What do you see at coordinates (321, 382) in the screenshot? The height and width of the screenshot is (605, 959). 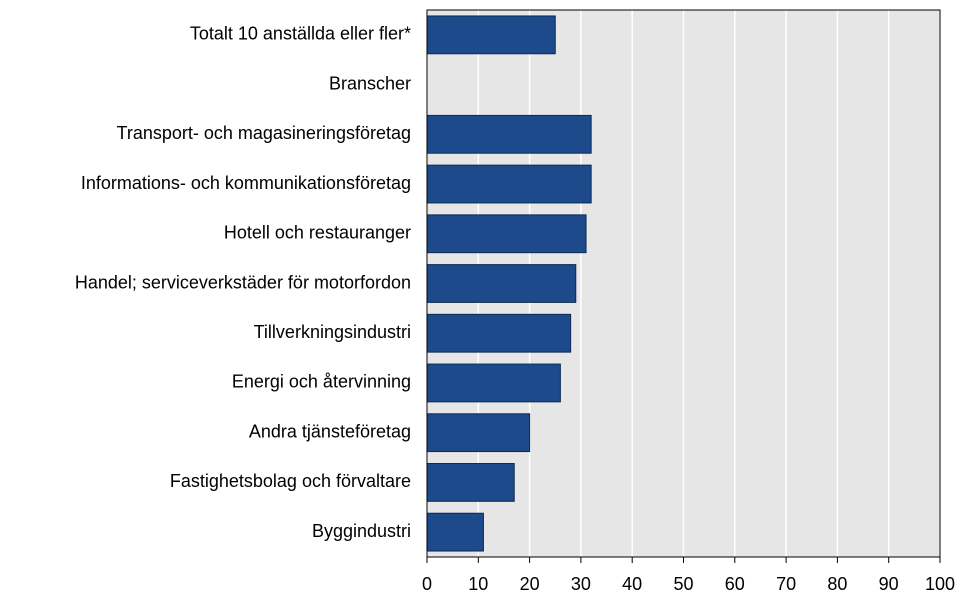 I see `y-tick-label: Energi och återvinning` at bounding box center [321, 382].